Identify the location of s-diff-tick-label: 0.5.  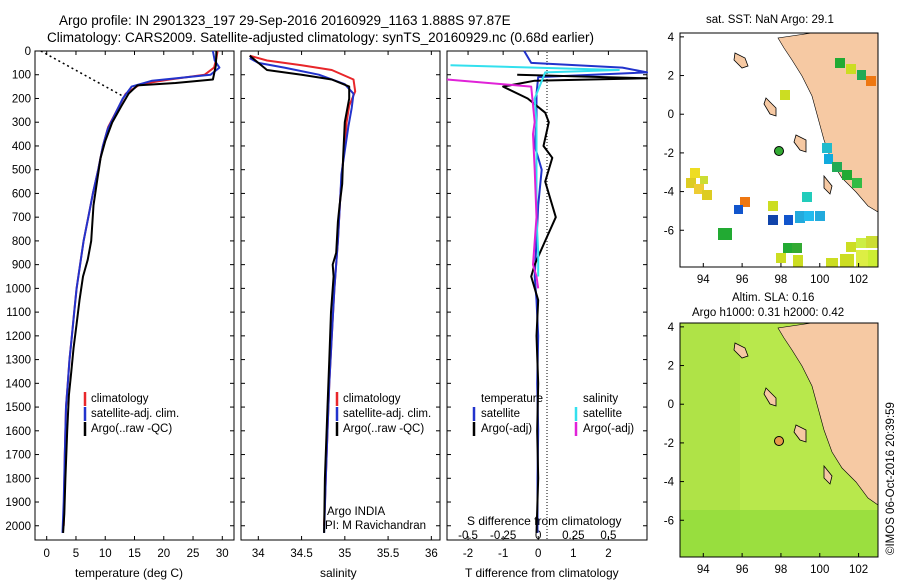
(608, 536).